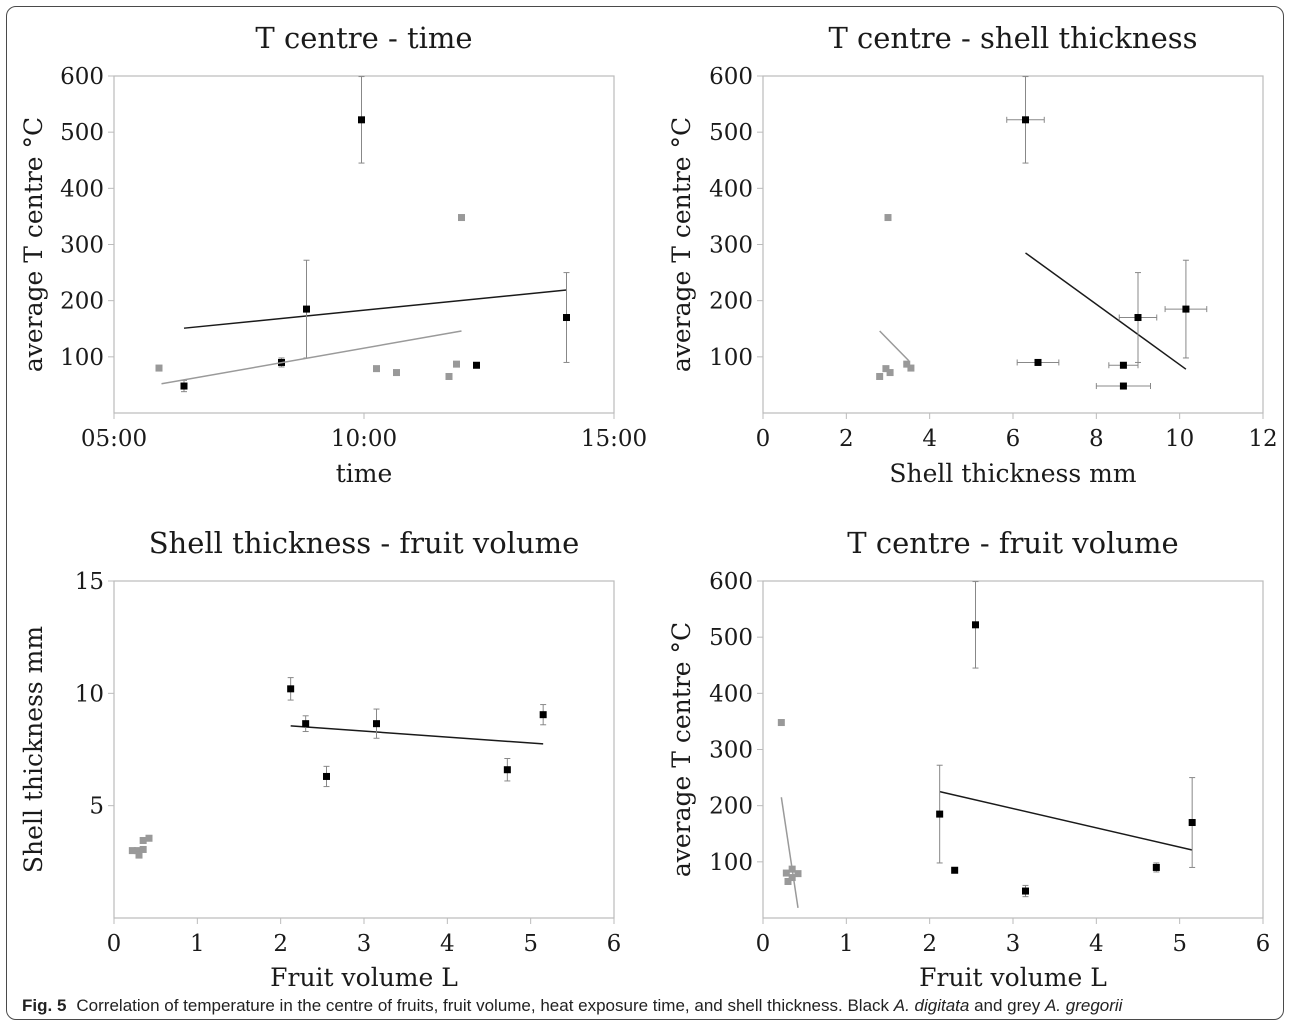 The width and height of the screenshot is (1292, 1027). What do you see at coordinates (1179, 439) in the screenshot?
I see `x-tick-label: 10` at bounding box center [1179, 439].